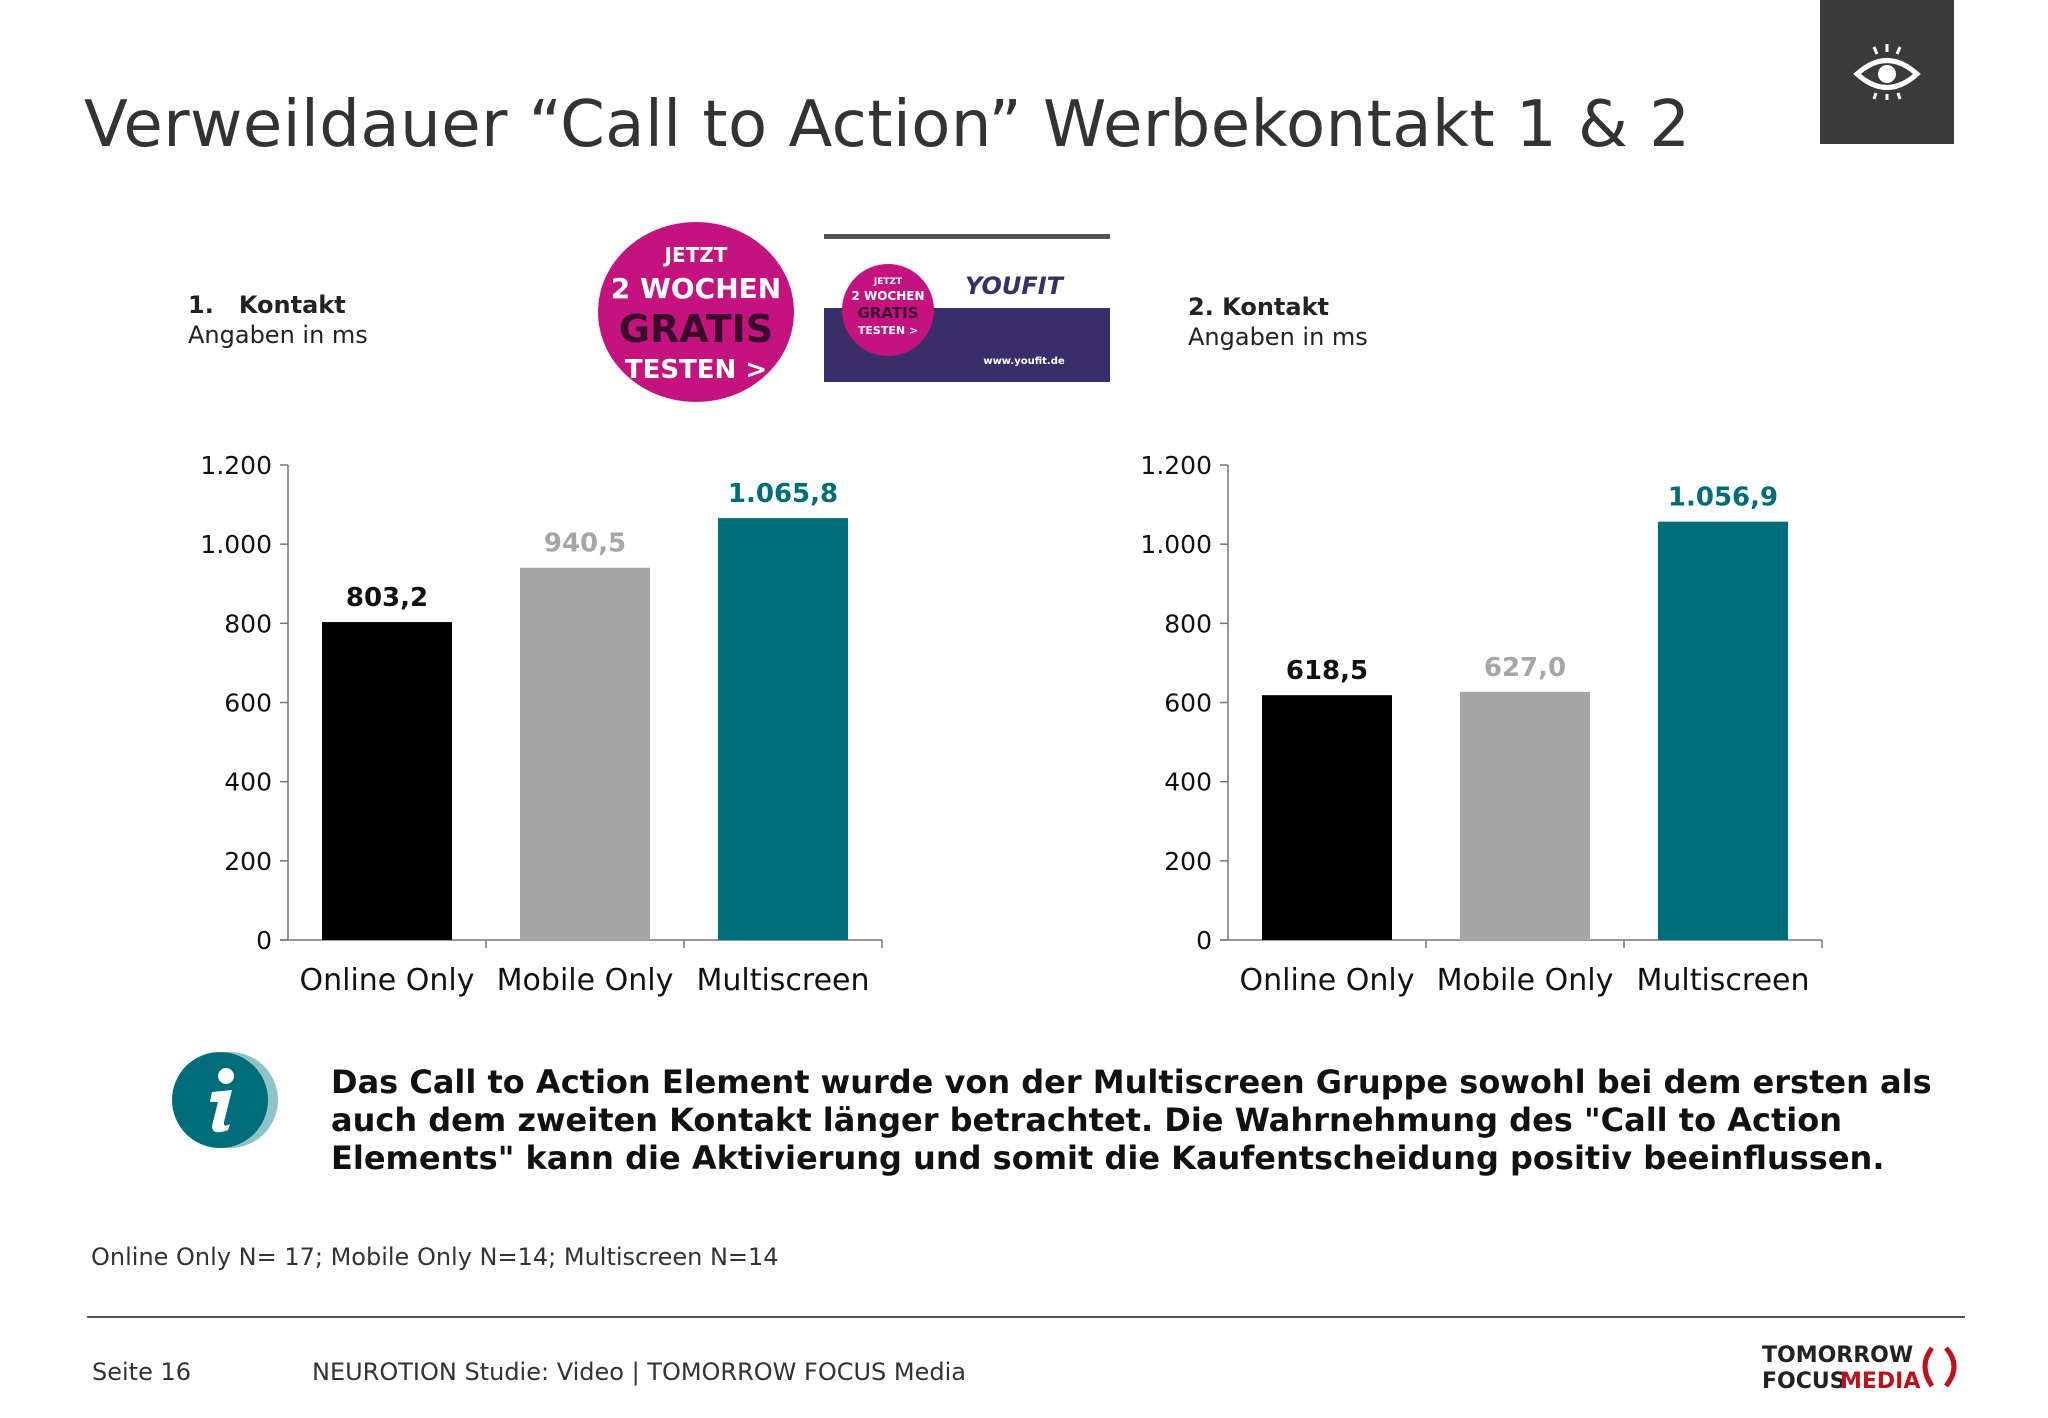 The image size is (2048, 1418). I want to click on chart1-y-tick-label: 600, so click(248, 703).